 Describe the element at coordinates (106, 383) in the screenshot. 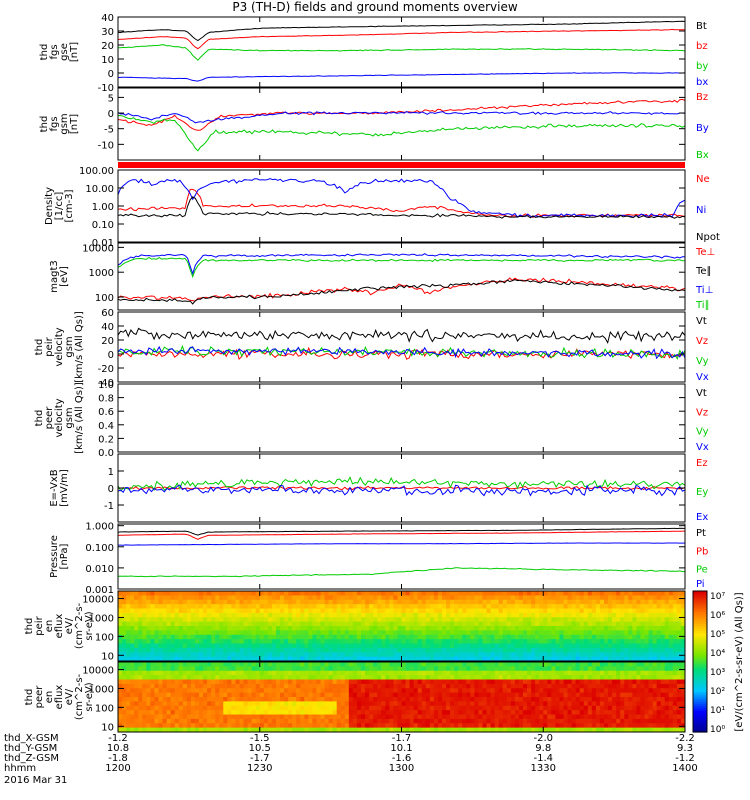

I see `ytick-label-peir-velocity: -40` at that location.